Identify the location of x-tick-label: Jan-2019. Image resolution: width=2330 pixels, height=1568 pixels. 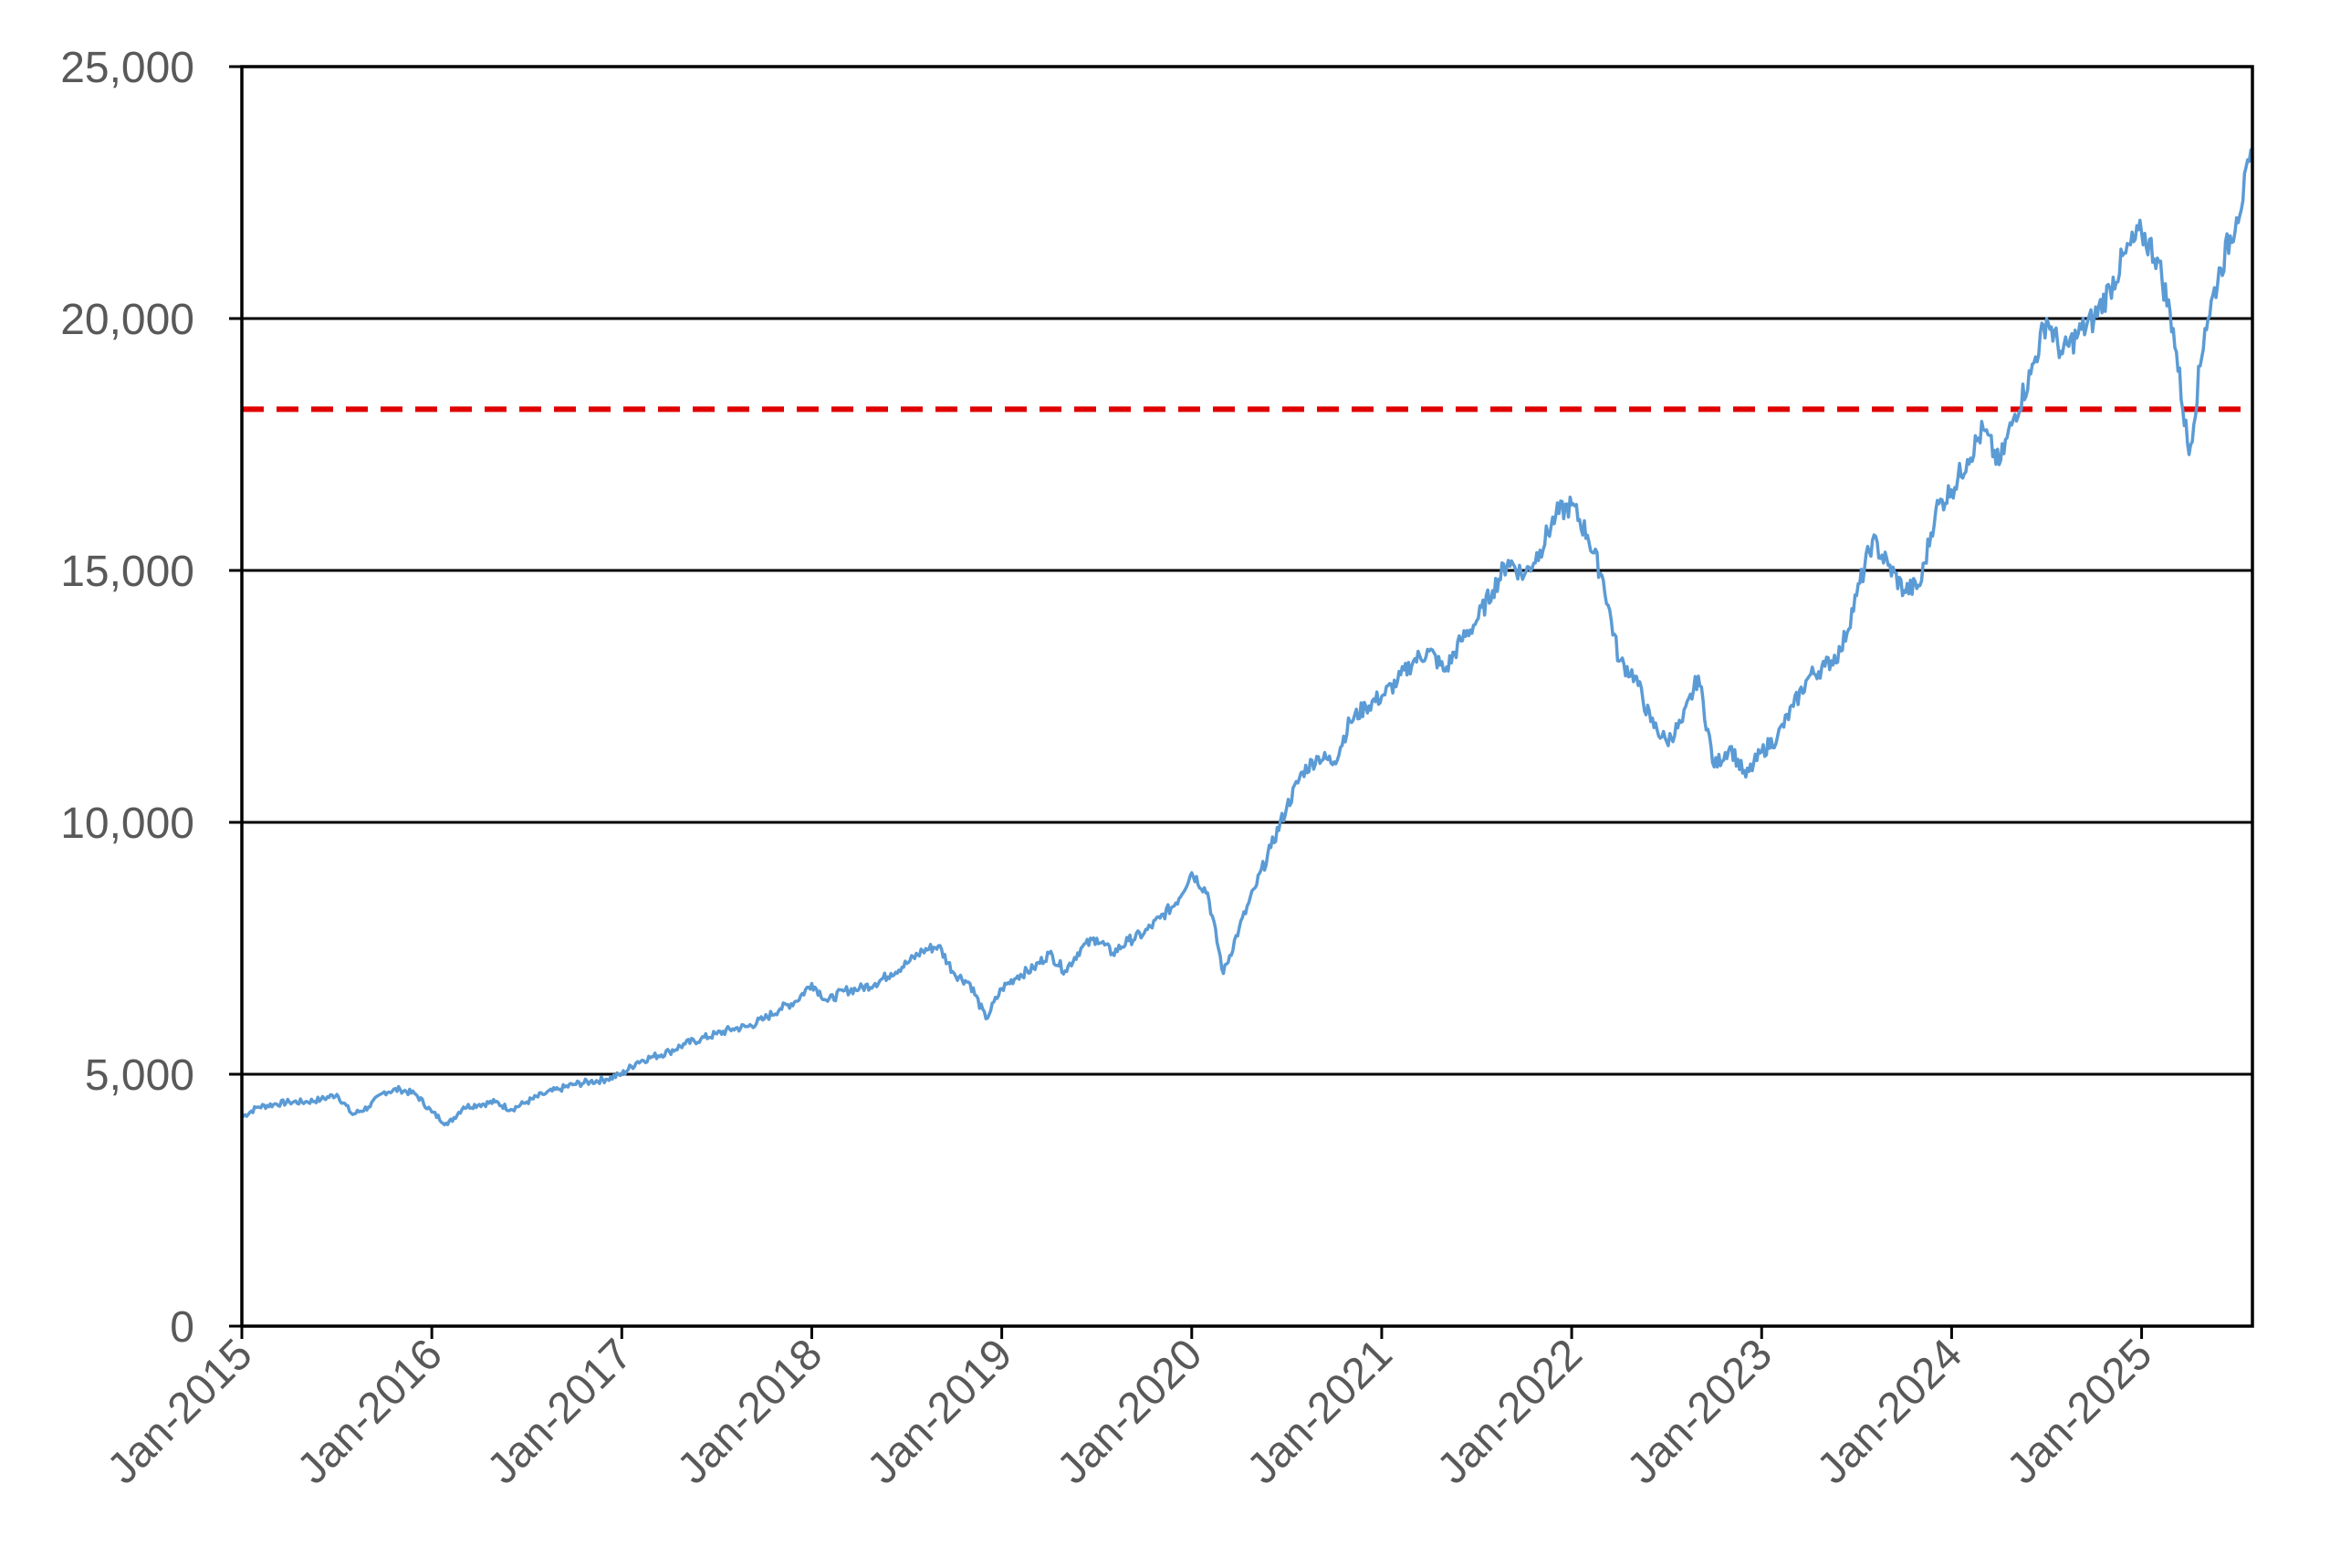
(939, 1411).